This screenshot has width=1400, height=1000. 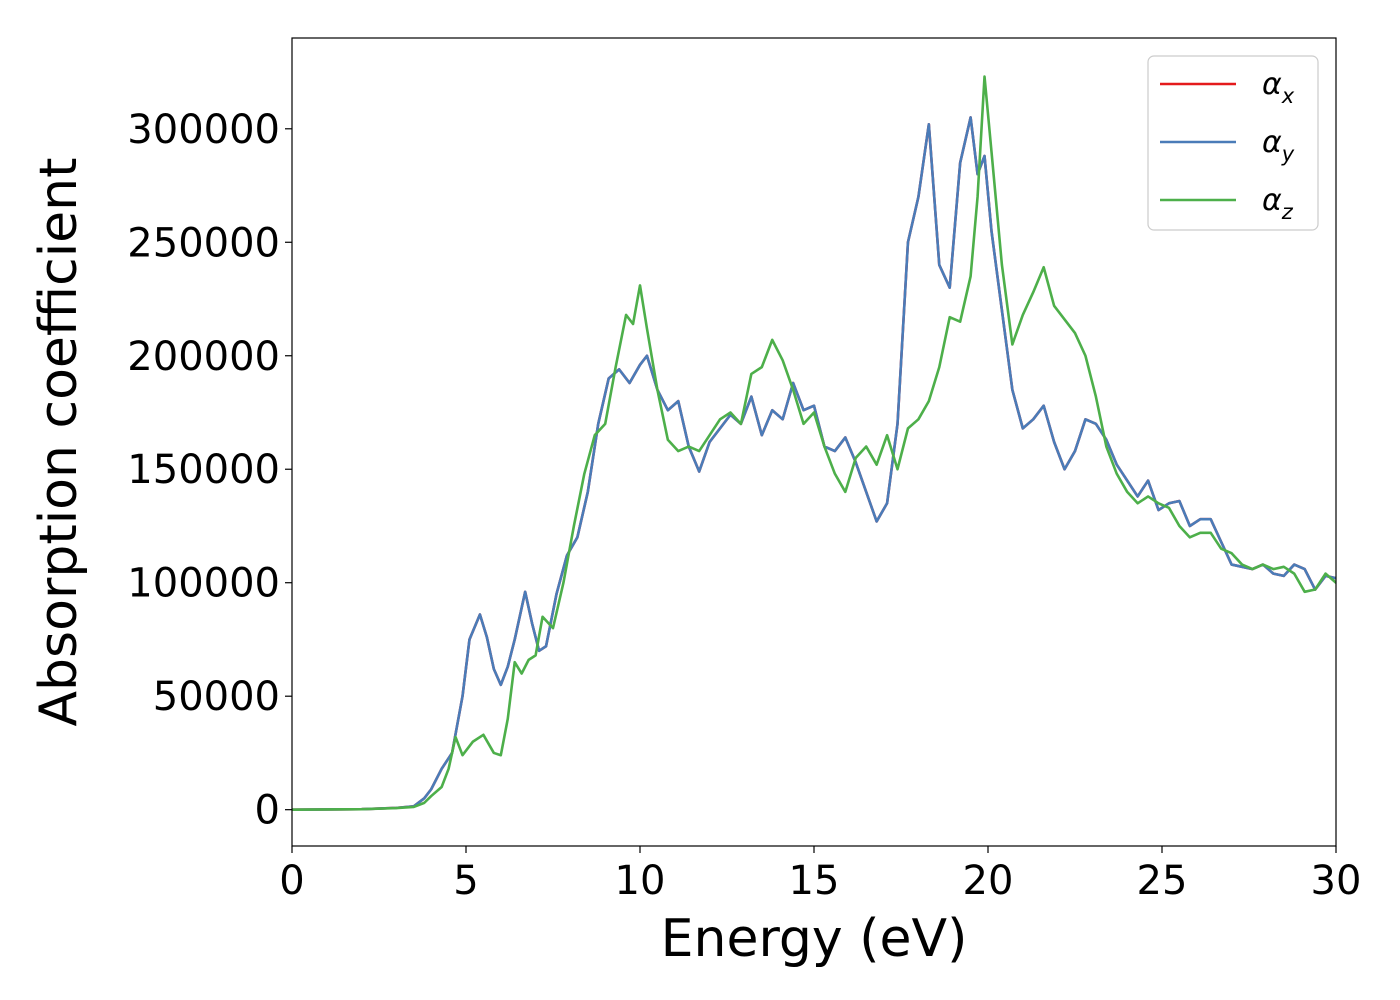 I want to click on x-tick-label: 30, so click(x=1336, y=881).